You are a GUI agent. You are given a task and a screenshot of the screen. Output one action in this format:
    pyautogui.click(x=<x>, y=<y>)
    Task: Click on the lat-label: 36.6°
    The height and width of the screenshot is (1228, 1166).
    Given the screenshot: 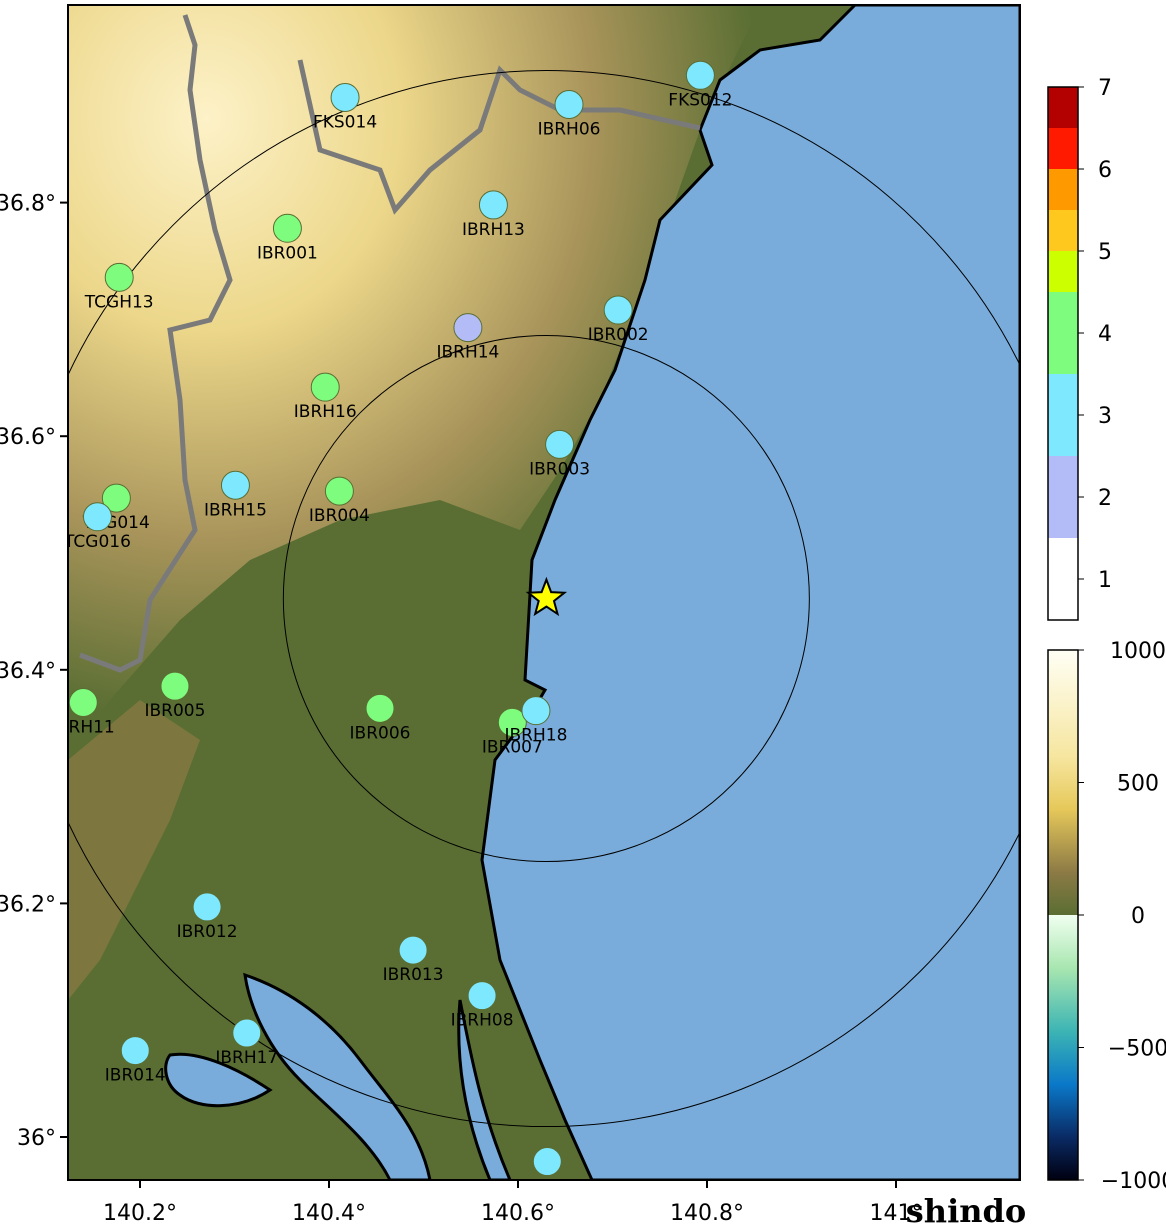 What is the action you would take?
    pyautogui.click(x=28, y=437)
    